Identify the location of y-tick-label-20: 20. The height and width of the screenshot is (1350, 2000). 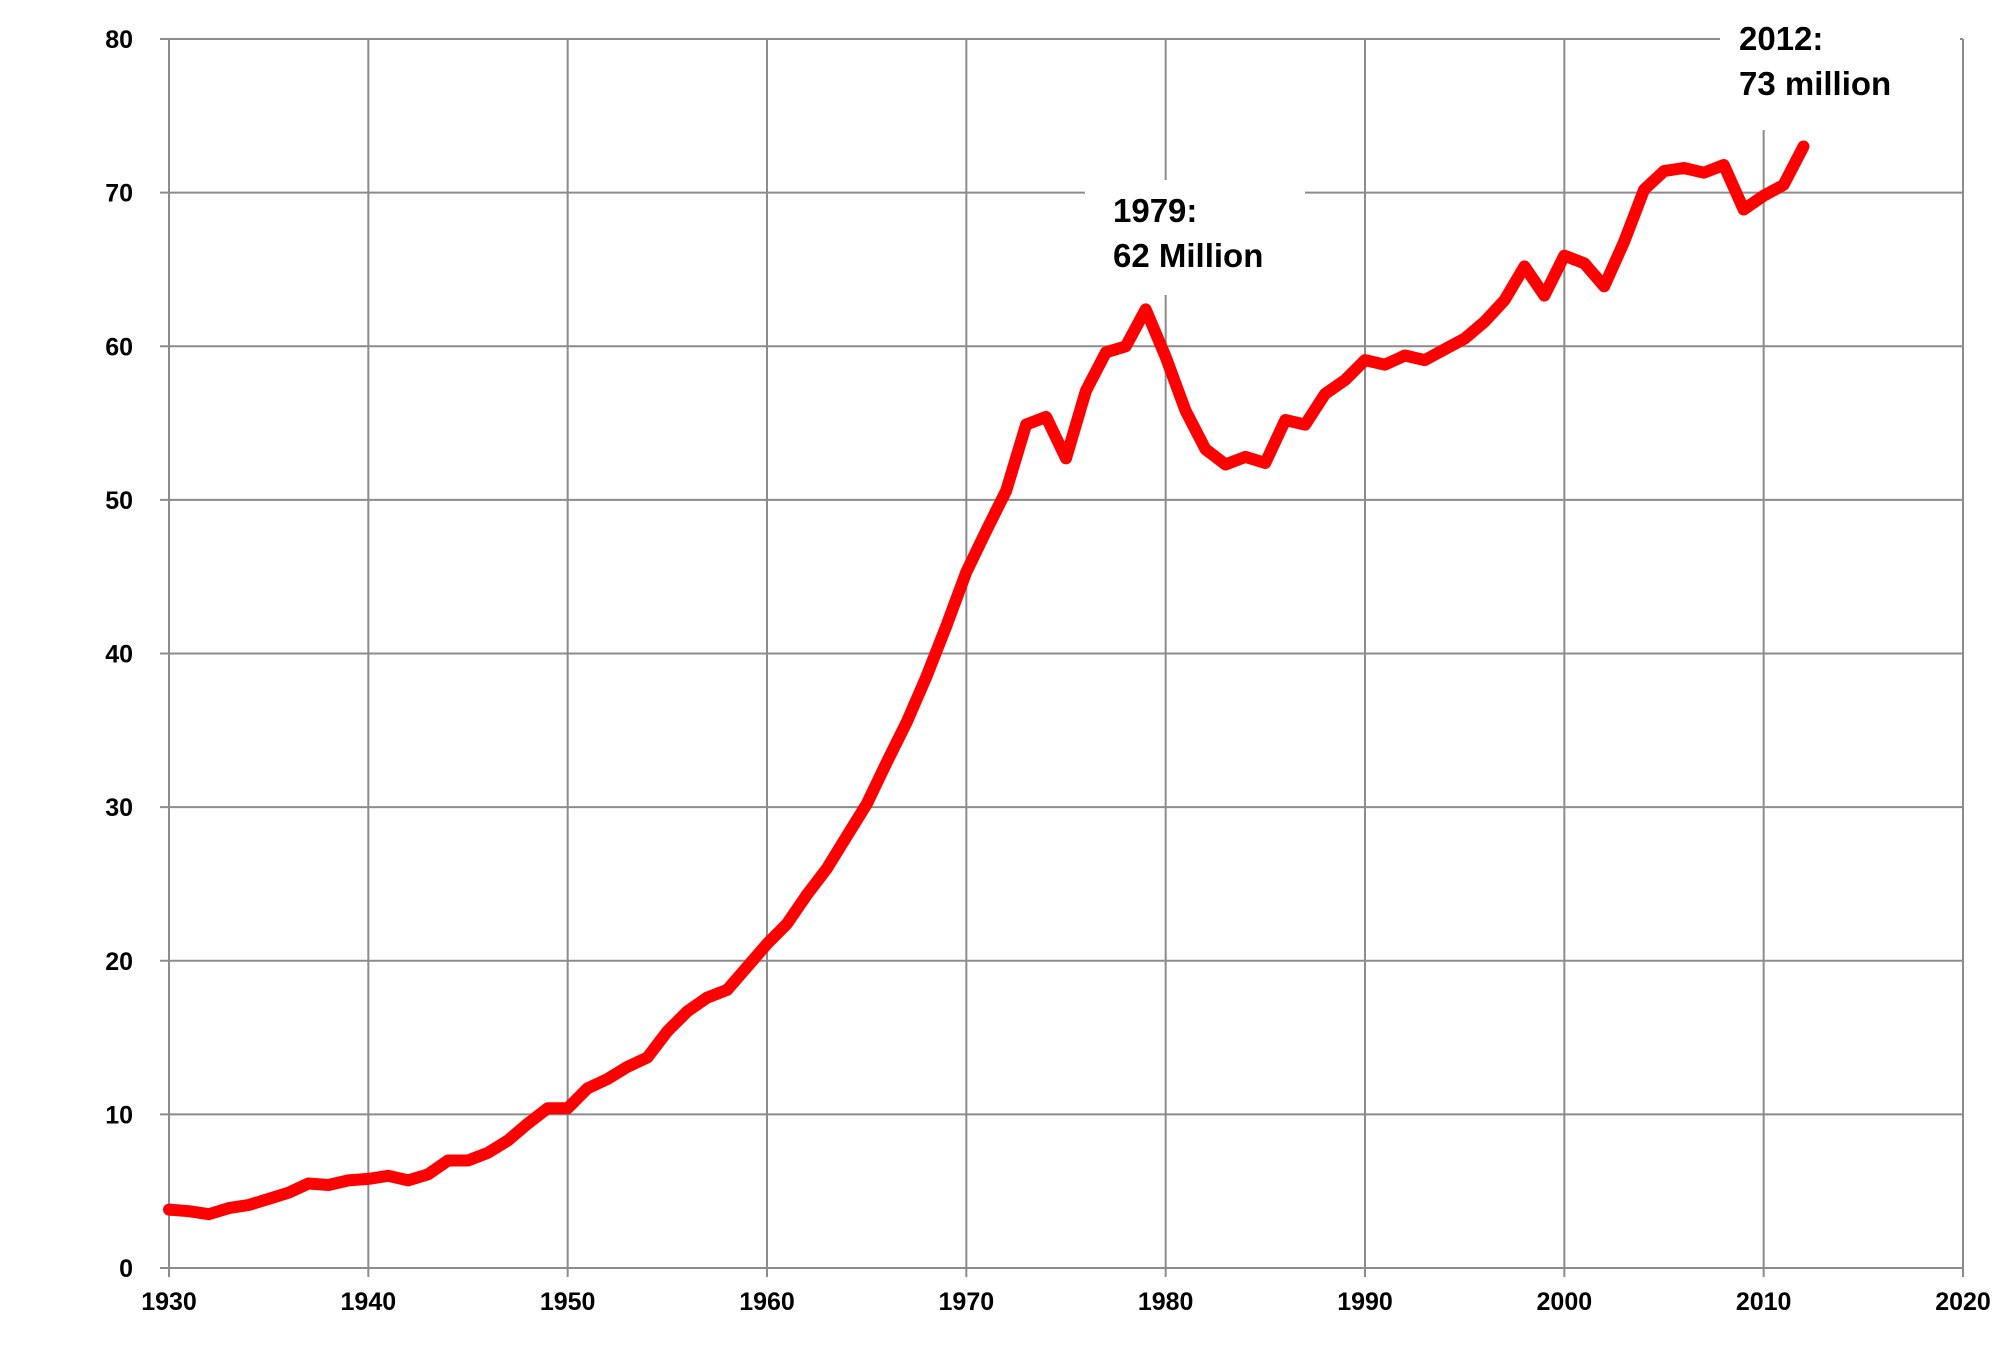
(119, 962).